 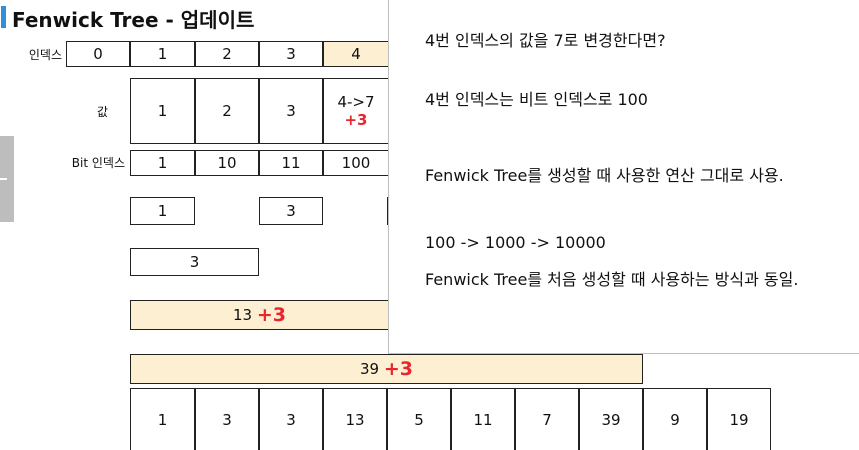 What do you see at coordinates (483, 419) in the screenshot?
I see `tree-array-cell: 11` at bounding box center [483, 419].